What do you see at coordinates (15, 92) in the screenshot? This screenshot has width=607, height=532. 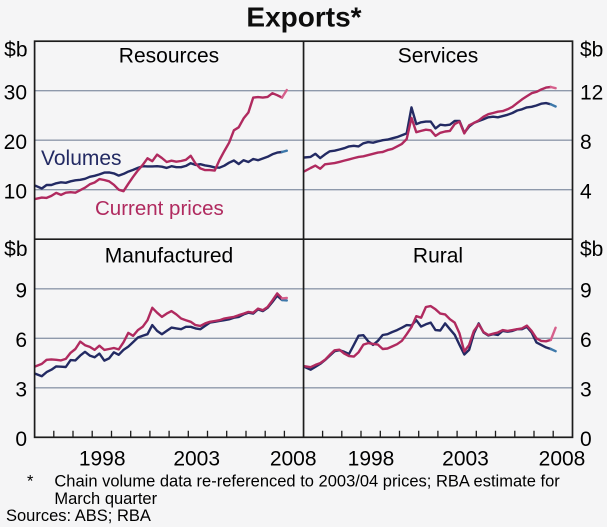 I see `svg-text: 30` at bounding box center [15, 92].